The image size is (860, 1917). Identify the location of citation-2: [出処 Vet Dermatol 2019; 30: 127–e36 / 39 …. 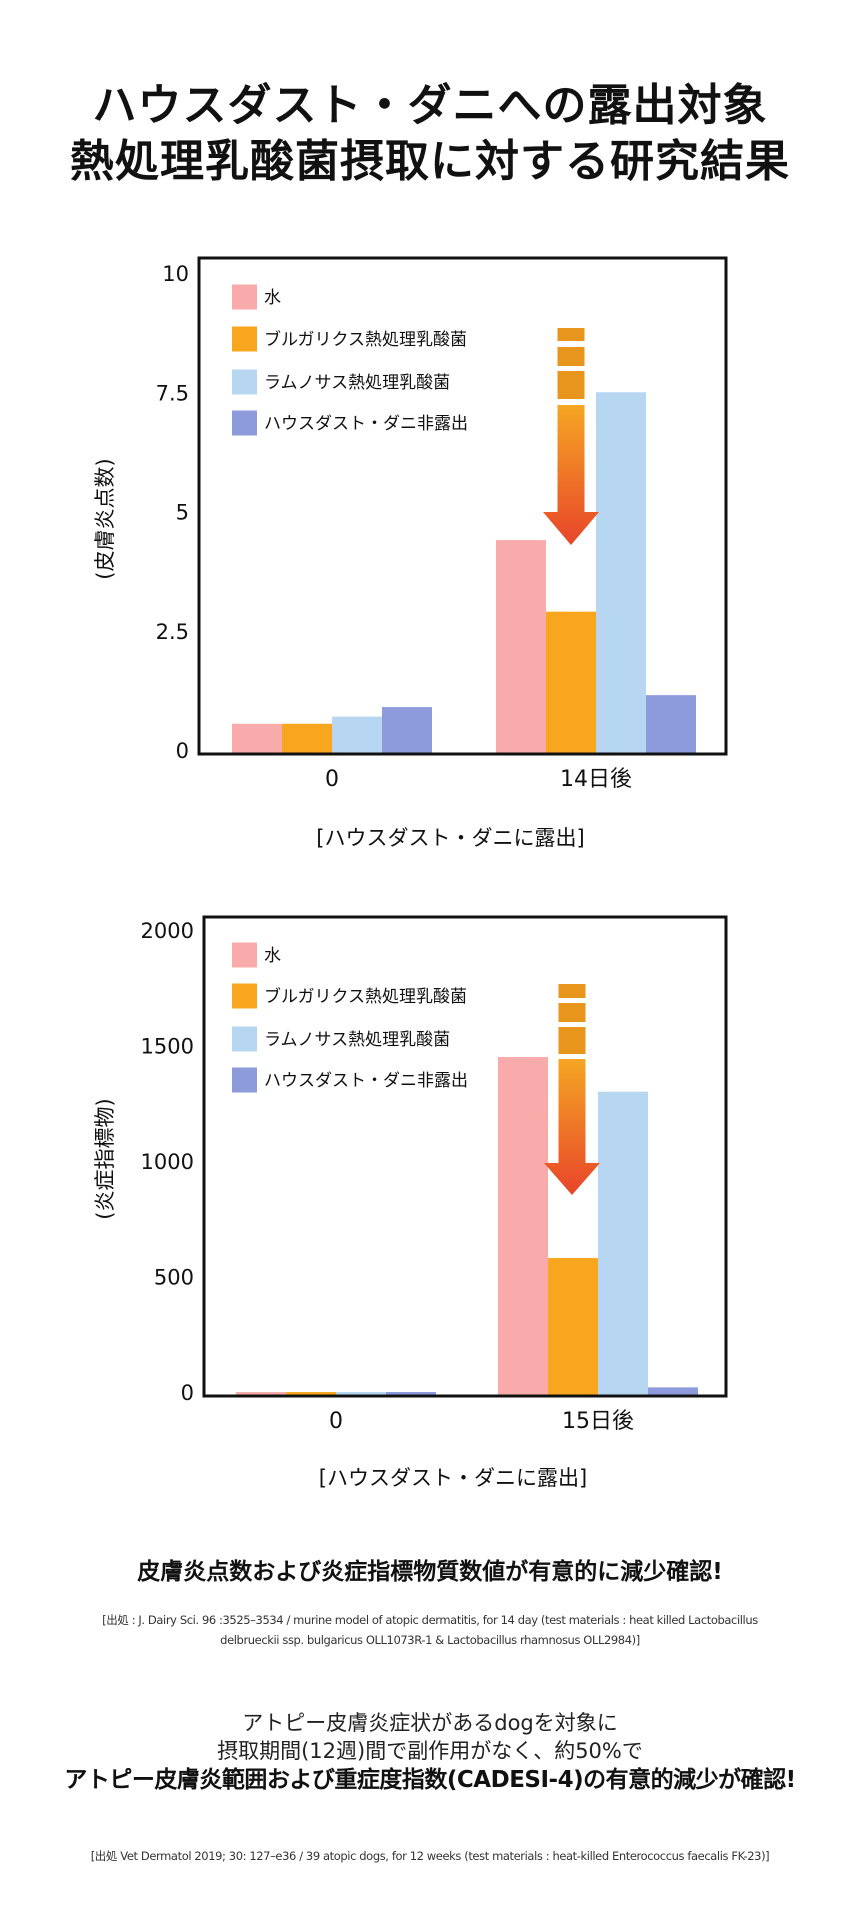
(430, 1856).